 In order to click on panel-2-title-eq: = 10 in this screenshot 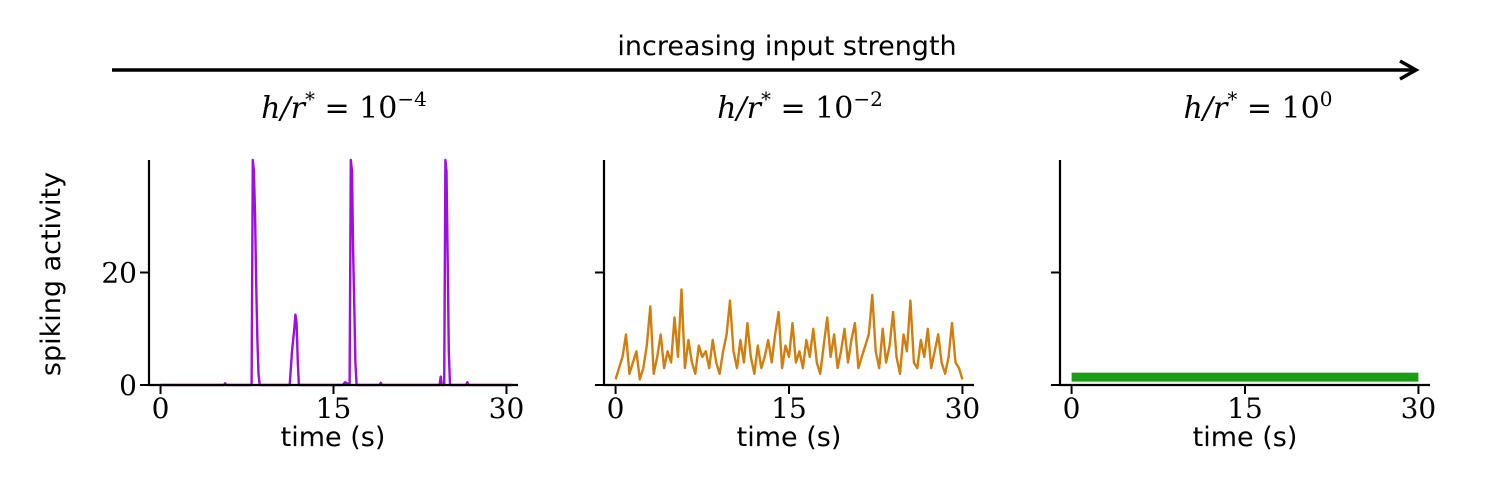, I will do `click(812, 108)`.